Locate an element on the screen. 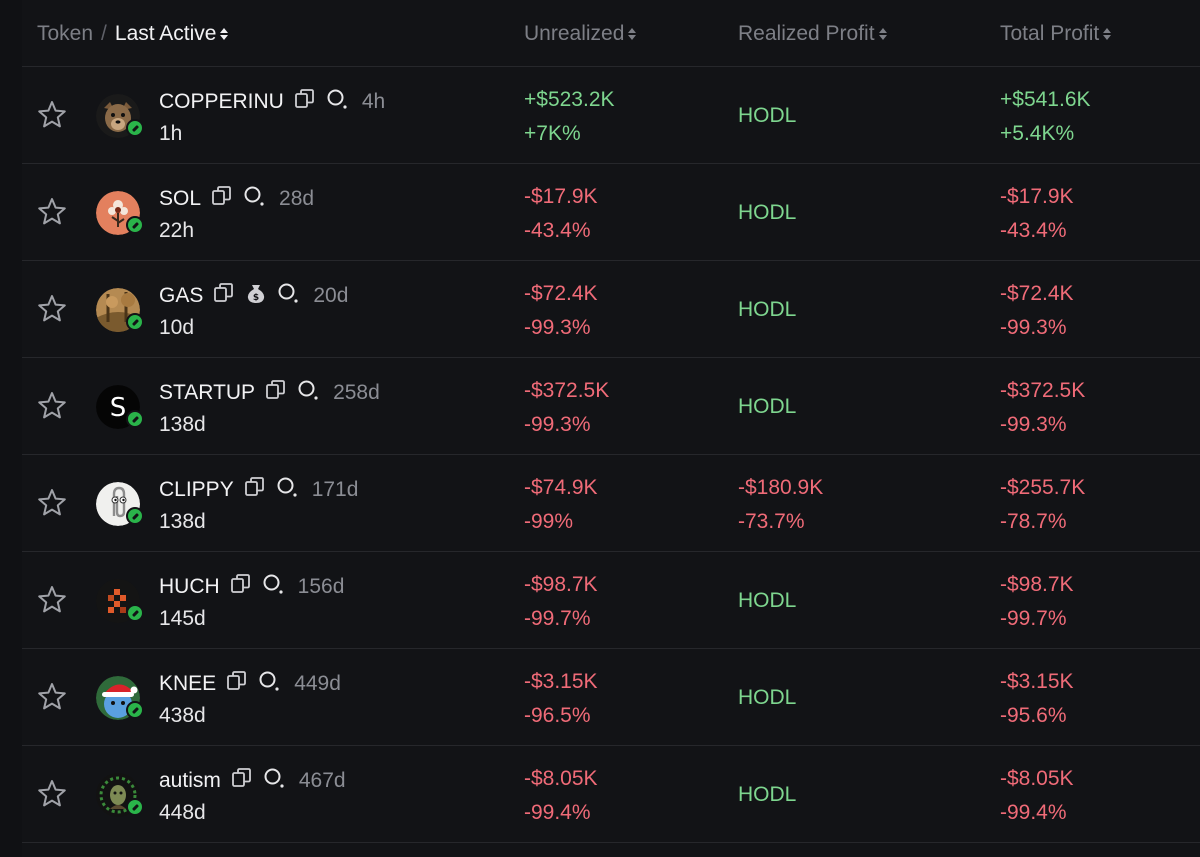 Image resolution: width=1200 pixels, height=857 pixels. total-profit-percent: +5.4K% is located at coordinates (1037, 133).